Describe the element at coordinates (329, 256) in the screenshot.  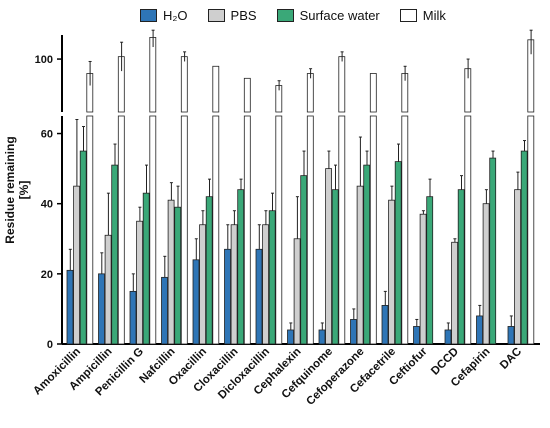
I see `bar-pbs-cefquinome` at that location.